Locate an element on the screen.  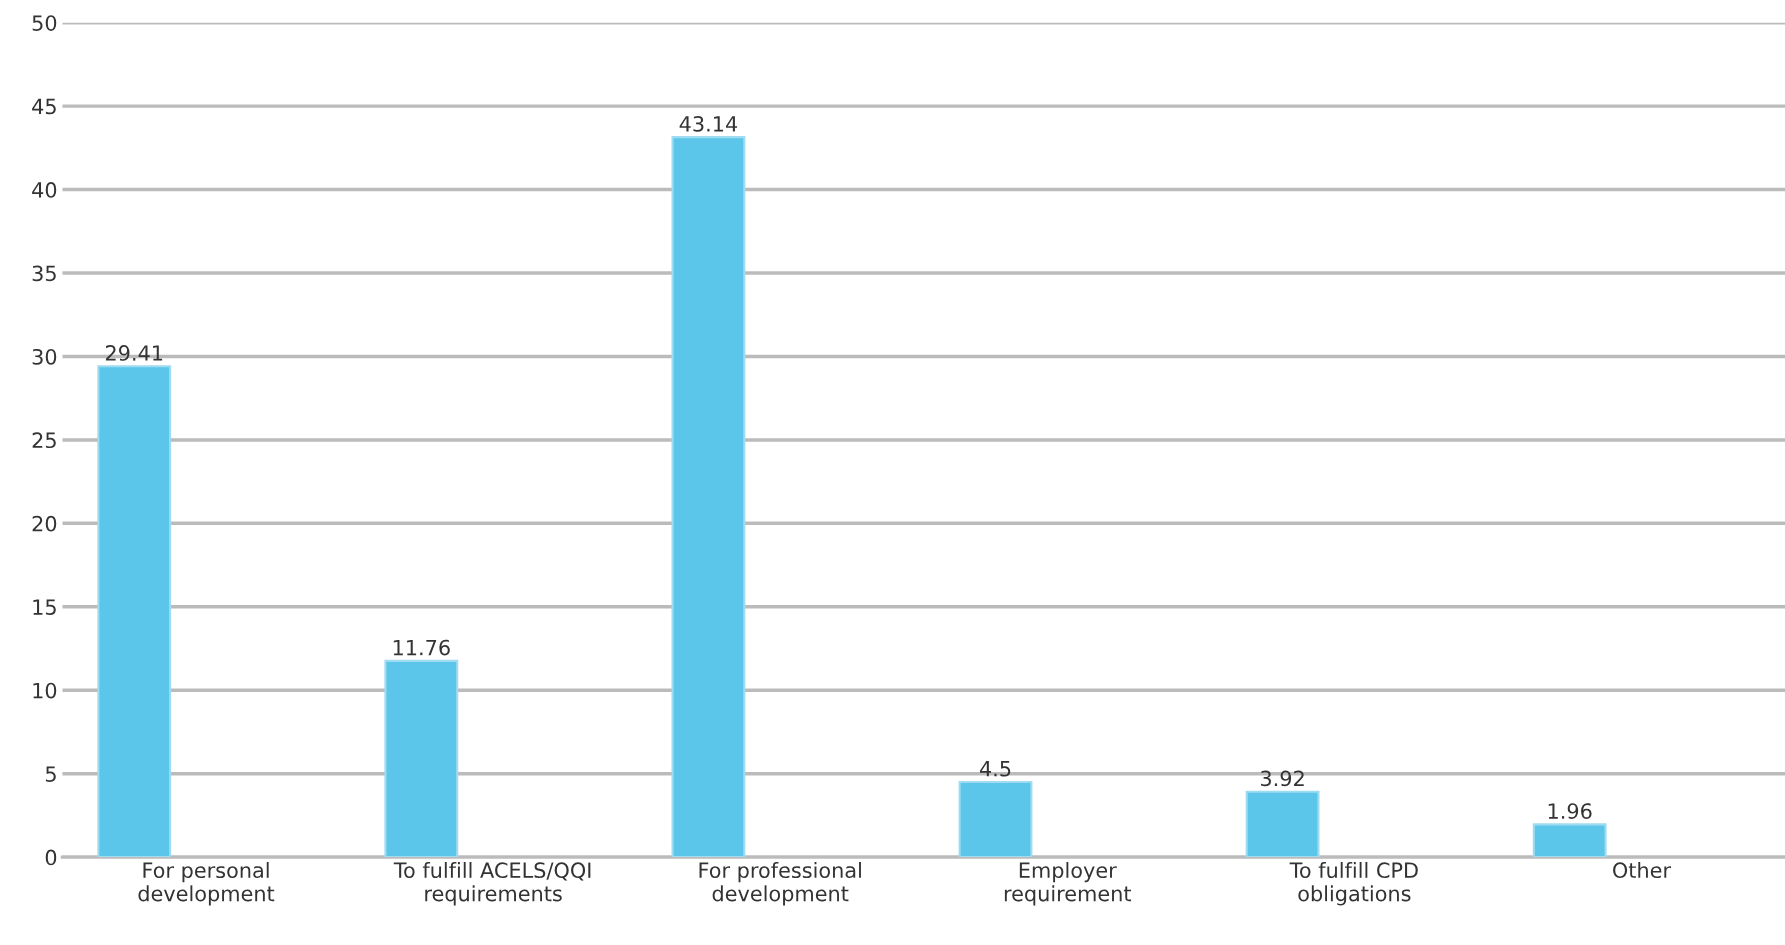
x-tick-label: To fulfill CPD obligations is located at coordinates (1353, 883).